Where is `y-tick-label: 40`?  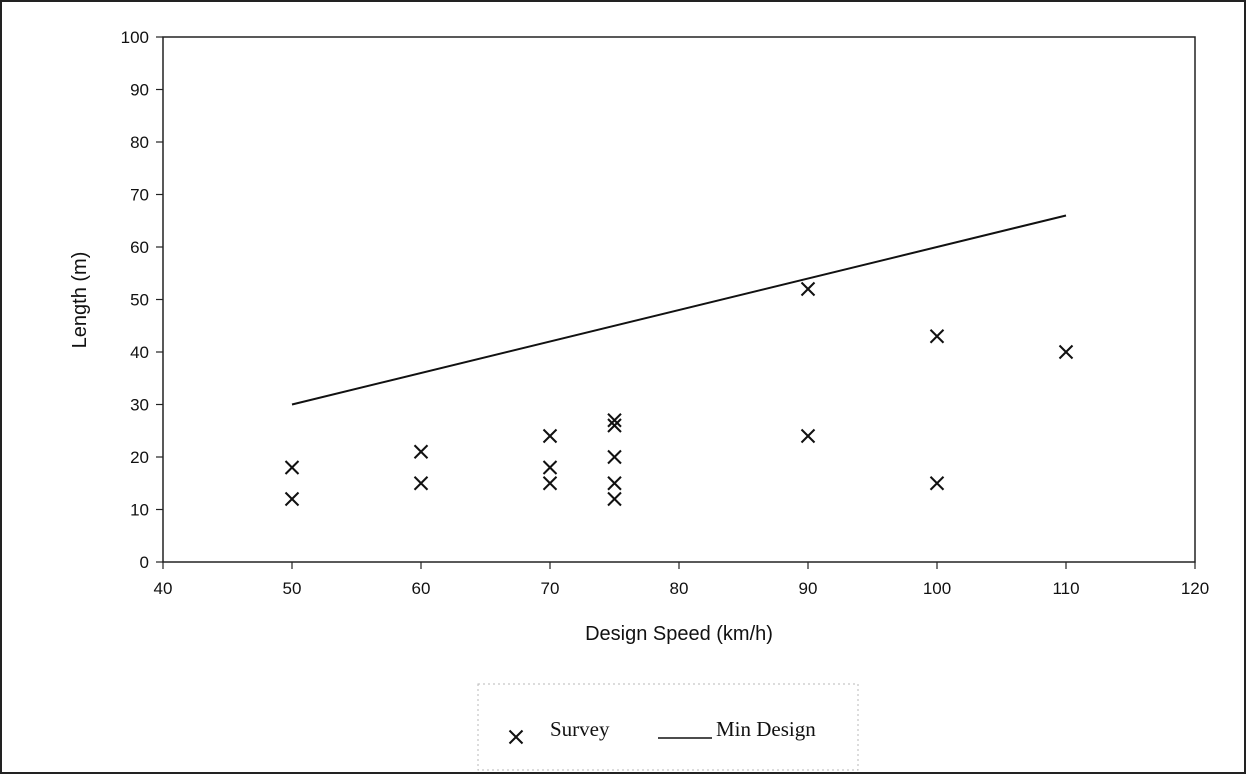
y-tick-label: 40 is located at coordinates (139, 352).